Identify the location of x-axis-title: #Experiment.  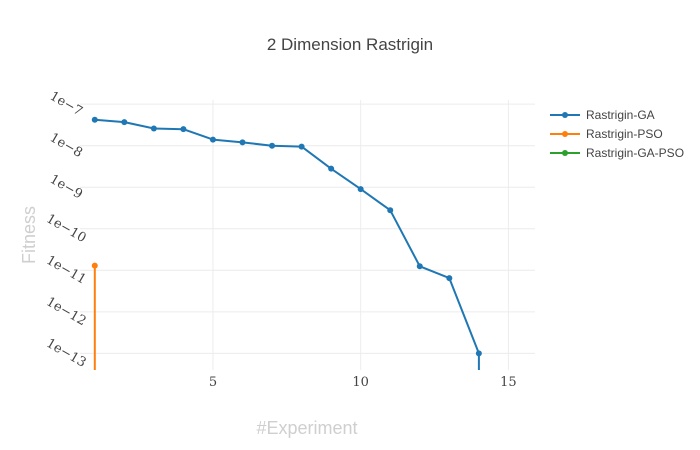
(306, 428).